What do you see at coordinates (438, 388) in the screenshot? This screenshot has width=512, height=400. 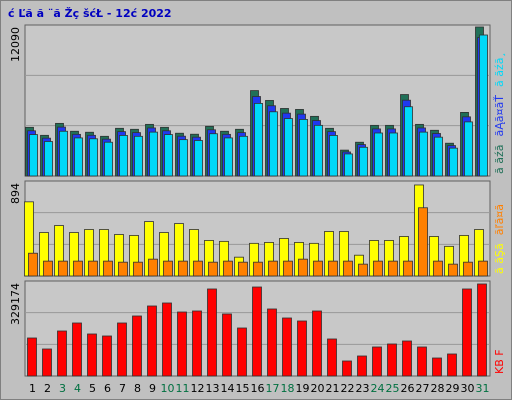 I see `x-tick-label: 28` at bounding box center [438, 388].